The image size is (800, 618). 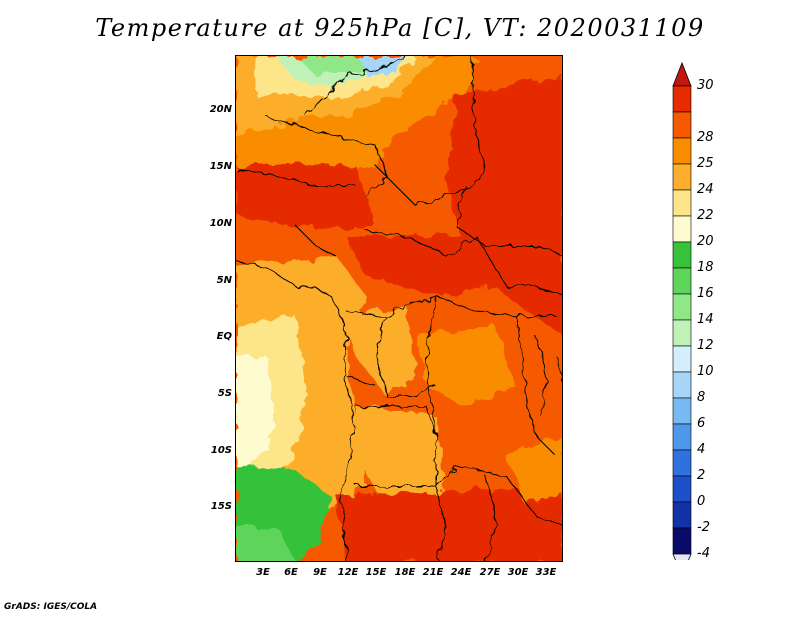 What do you see at coordinates (703, 553) in the screenshot?
I see `colorbar-label: -4` at bounding box center [703, 553].